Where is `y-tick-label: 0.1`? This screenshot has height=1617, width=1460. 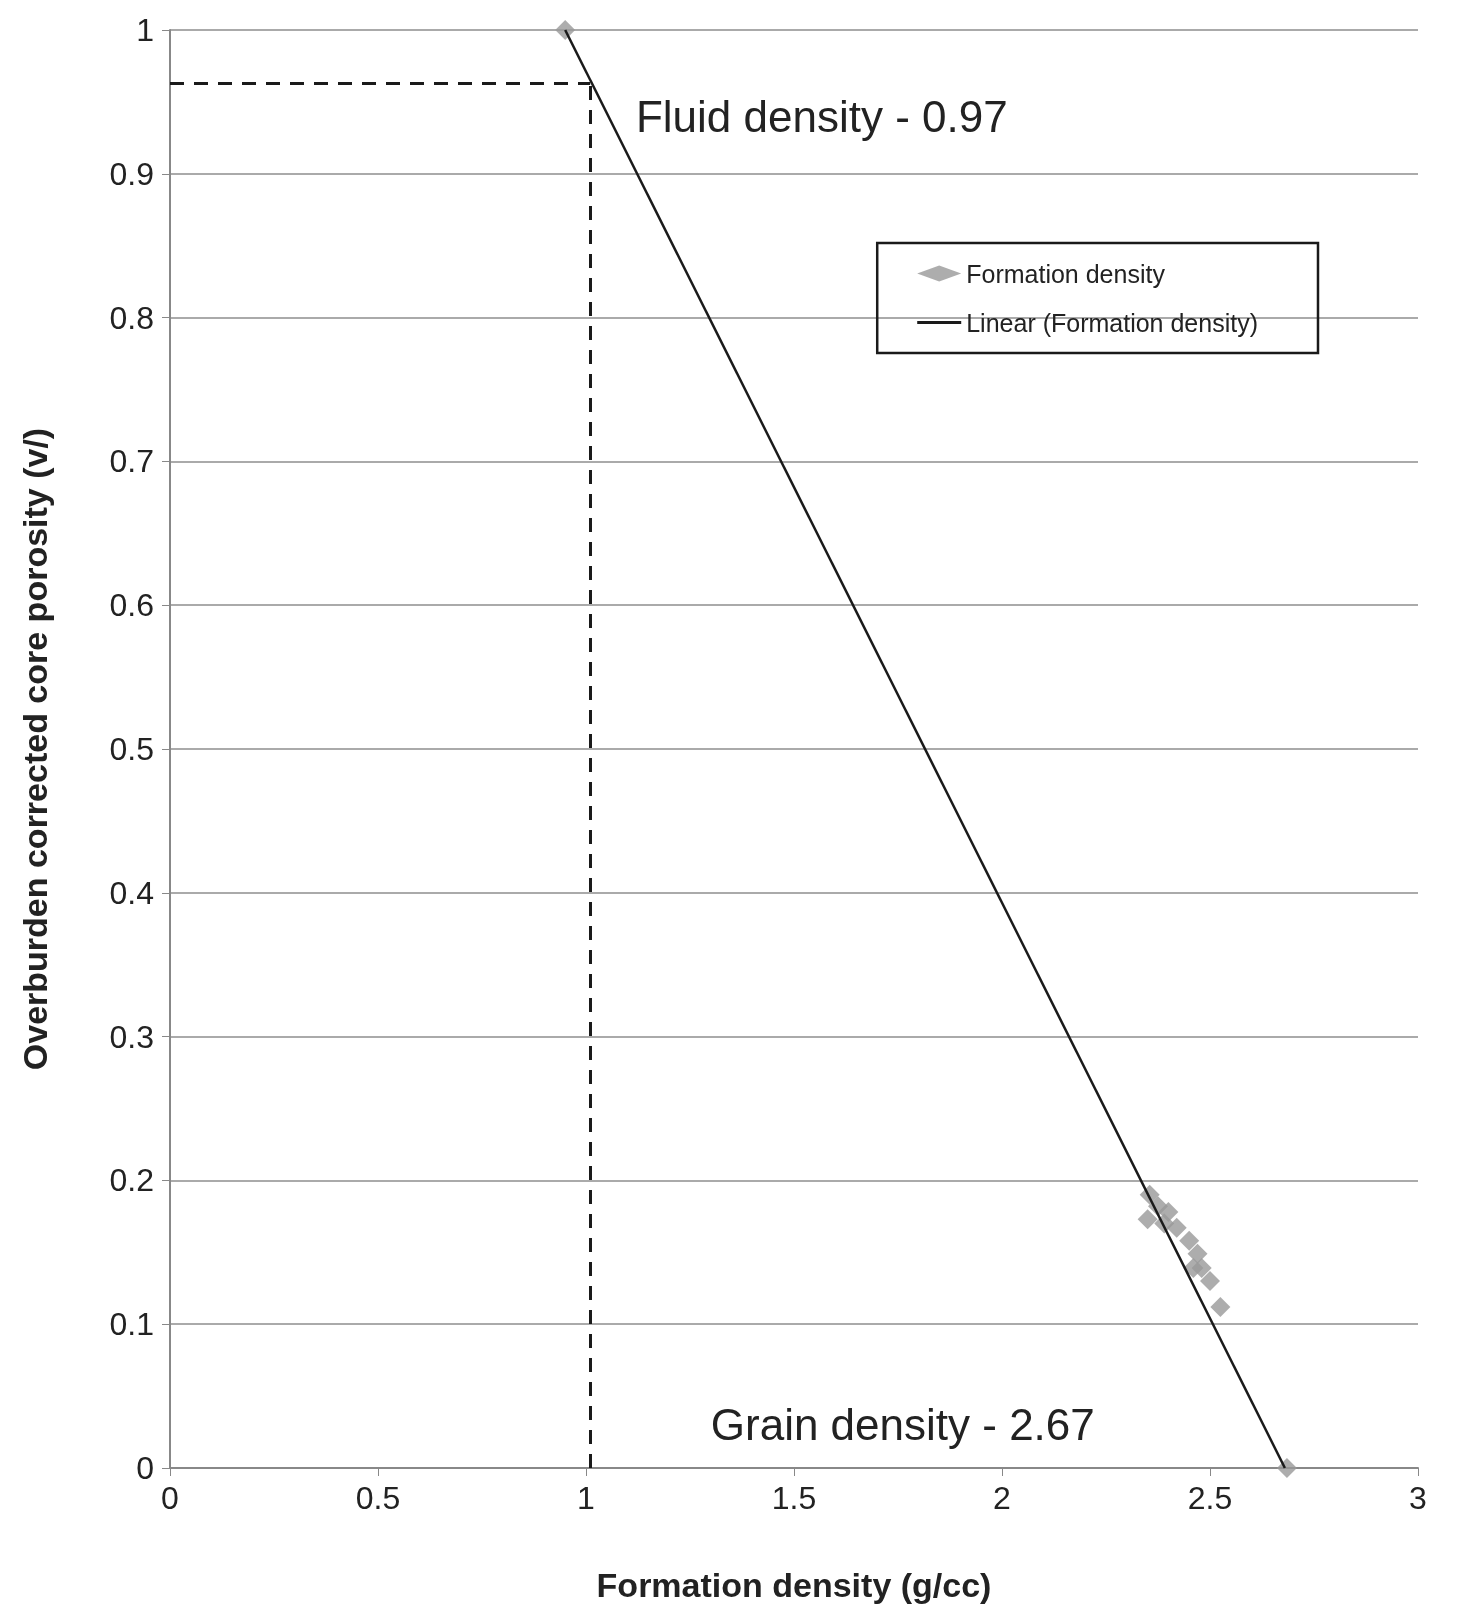
y-tick-label: 0.1 is located at coordinates (131, 1324).